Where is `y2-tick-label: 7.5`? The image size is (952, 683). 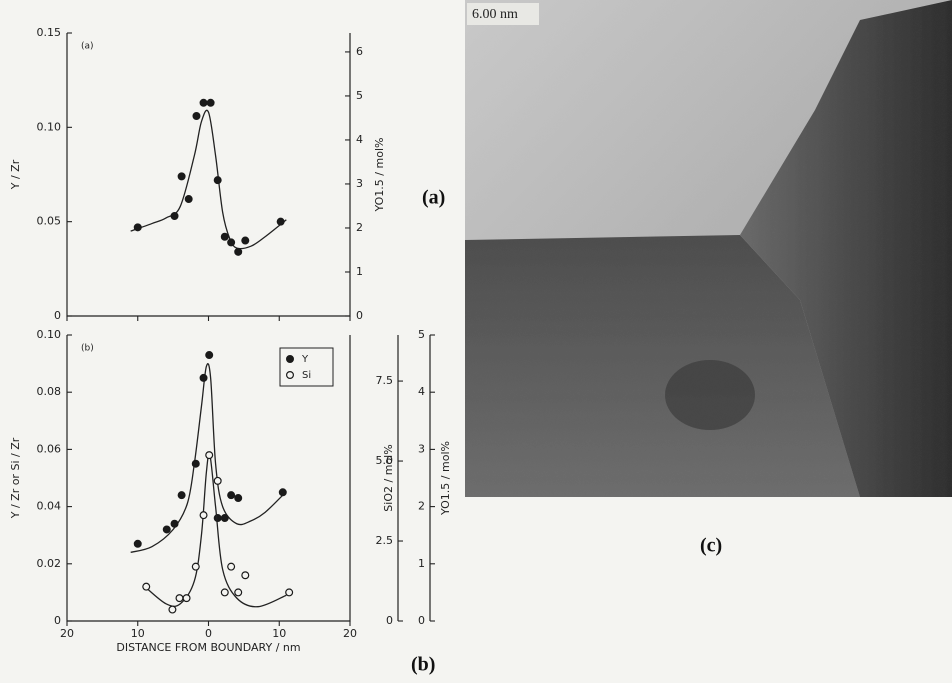 y2-tick-label: 7.5 is located at coordinates (385, 380).